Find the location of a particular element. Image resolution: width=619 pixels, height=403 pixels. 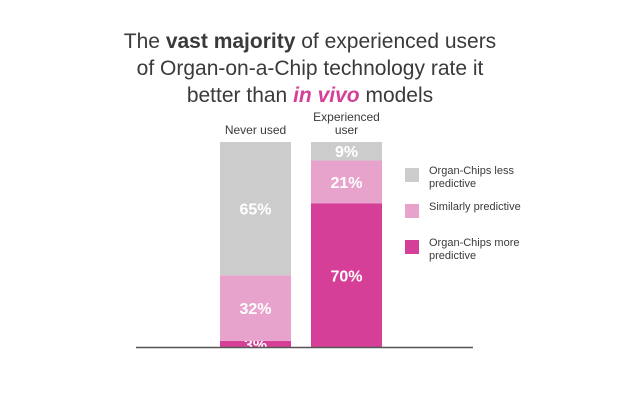

legend-swatch-similarly-predictive is located at coordinates (412, 211).